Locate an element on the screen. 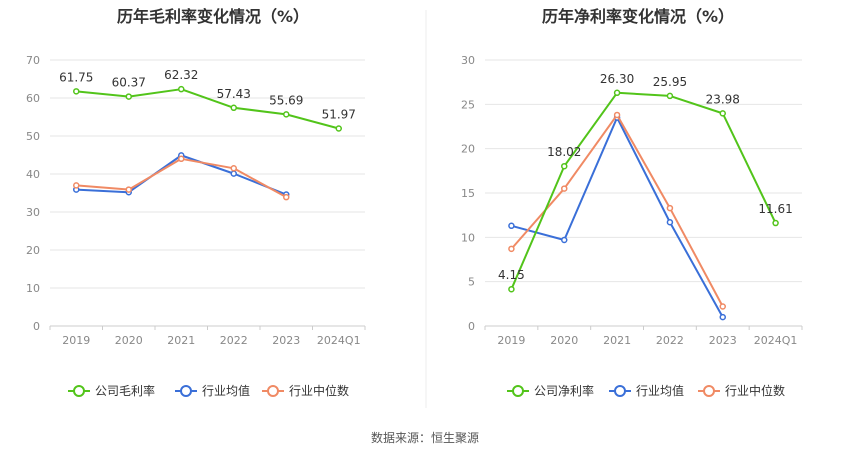  data-label: 62.32 is located at coordinates (181, 75).